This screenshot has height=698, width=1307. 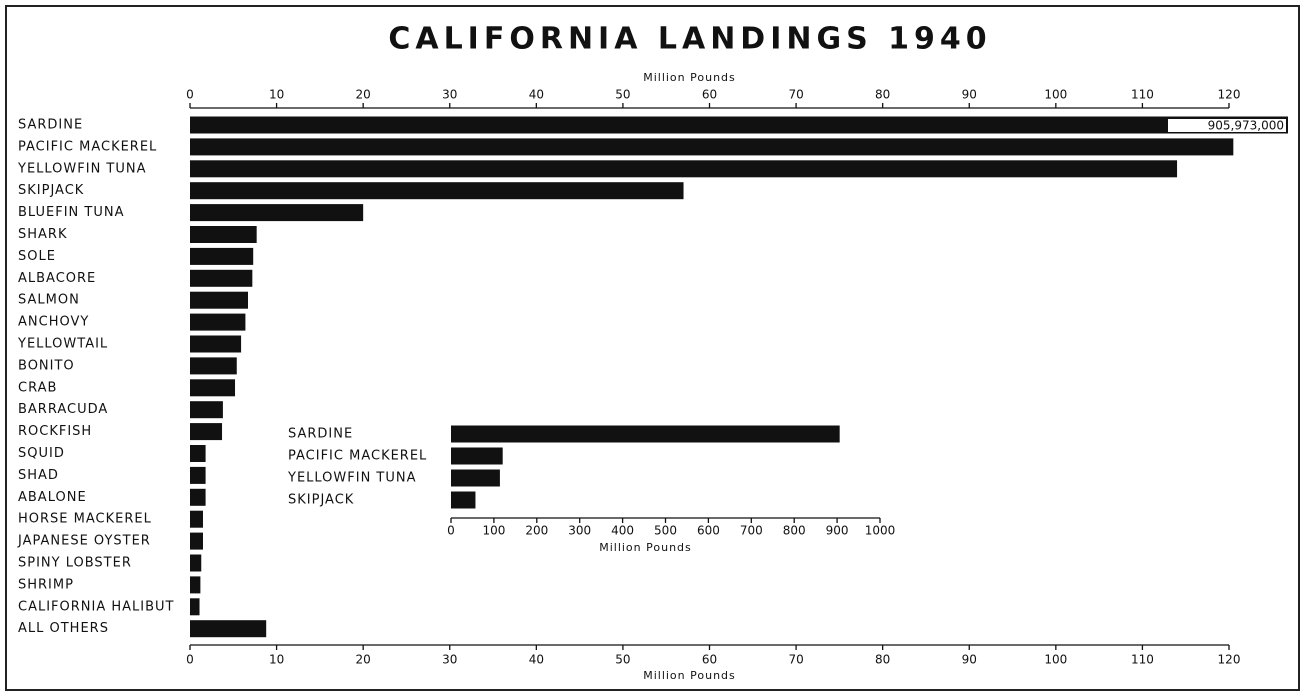 I want to click on x-tick-label: 1000, so click(x=880, y=531).